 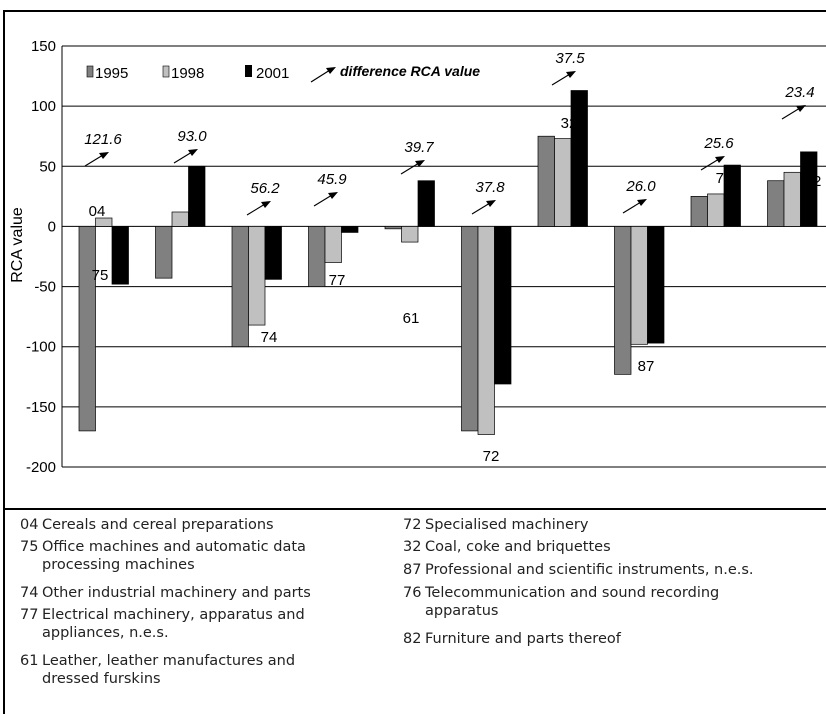 What do you see at coordinates (799, 92) in the screenshot?
I see `difference-label-82: 23.4` at bounding box center [799, 92].